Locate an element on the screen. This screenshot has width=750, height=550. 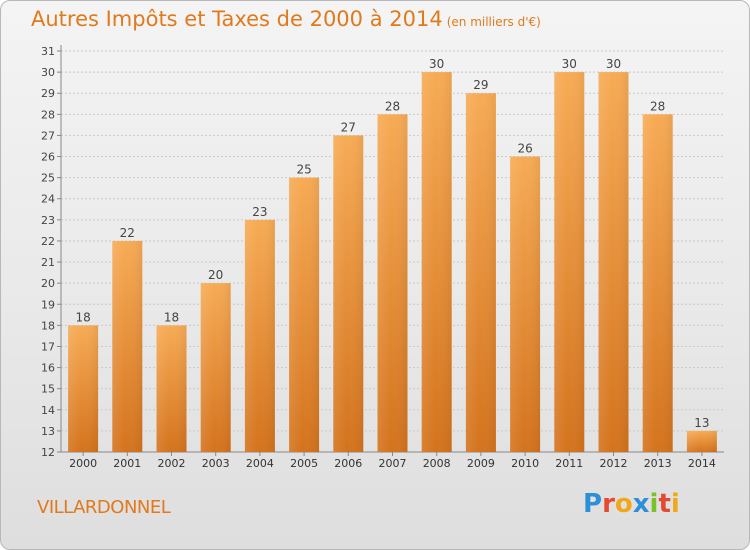
x-tick-label: 2005 is located at coordinates (304, 463).